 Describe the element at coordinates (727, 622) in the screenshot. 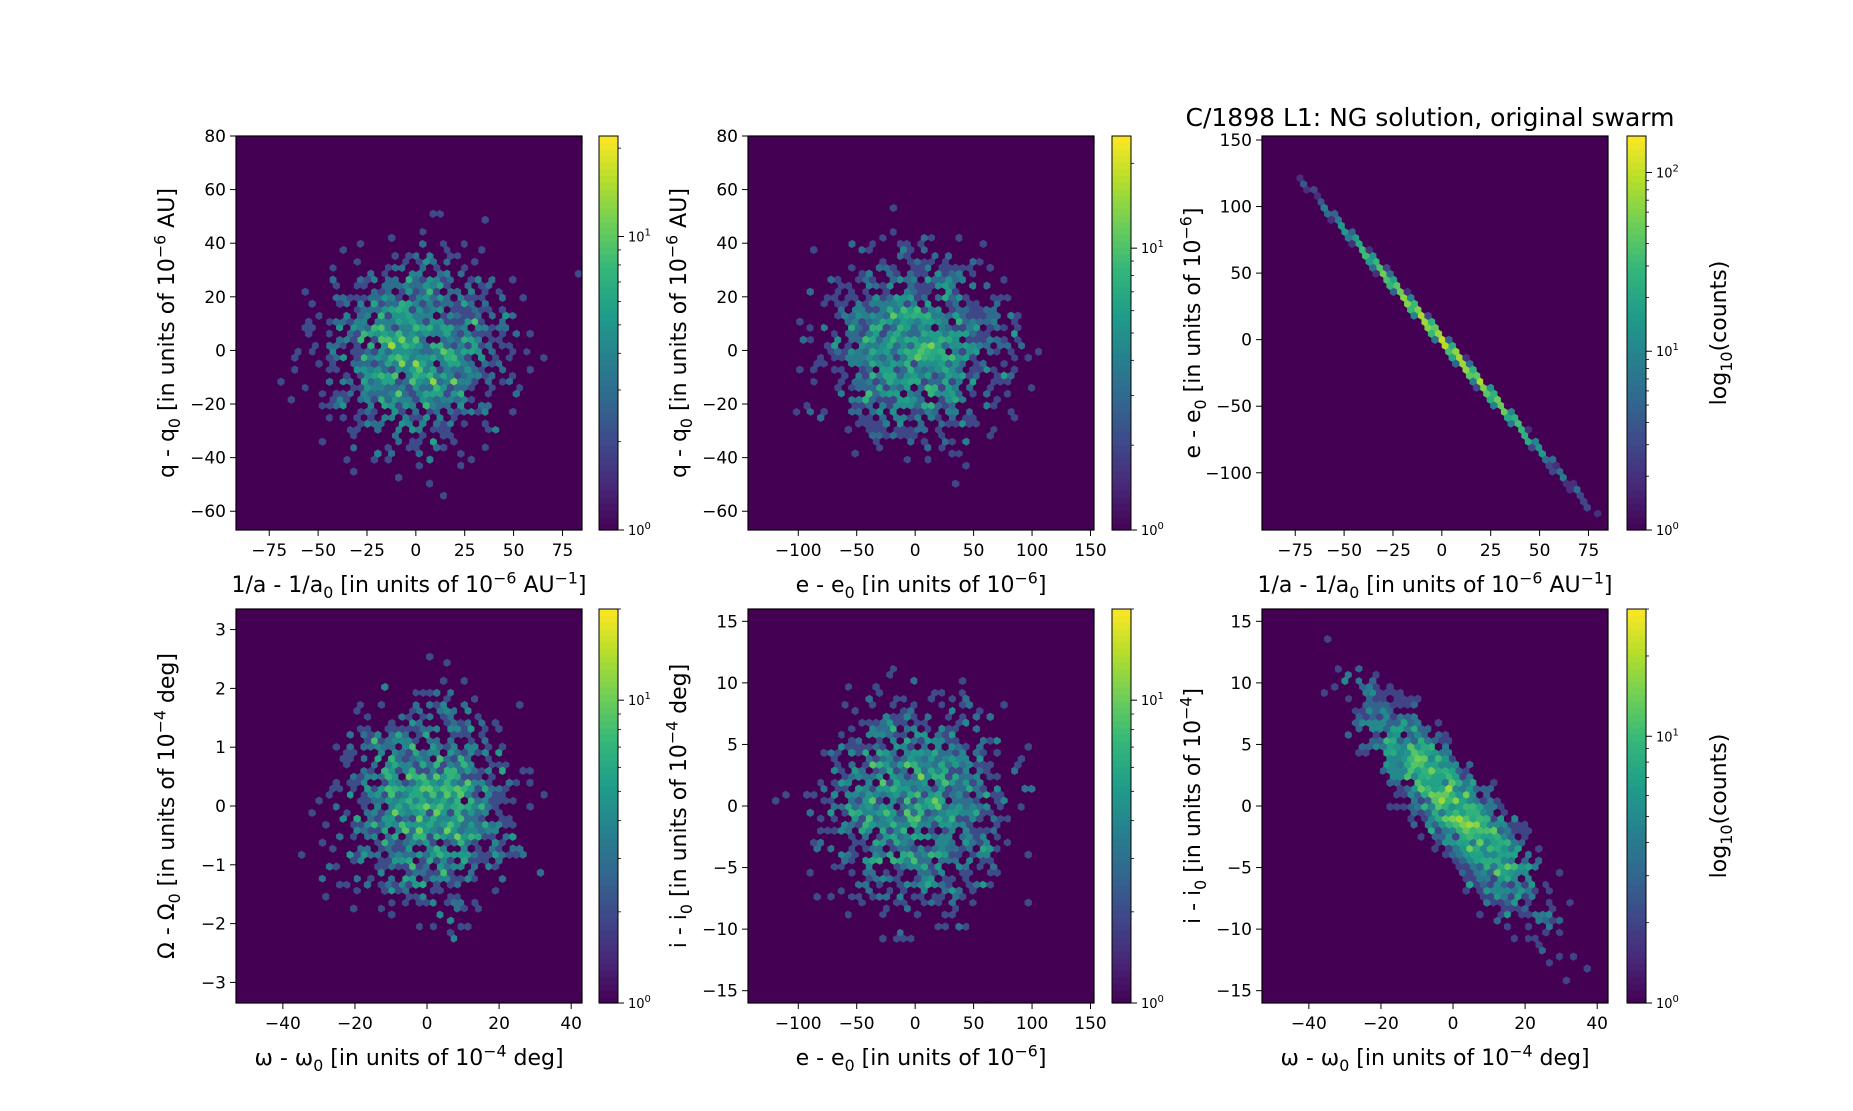

I see `y-tick-label: 15` at that location.